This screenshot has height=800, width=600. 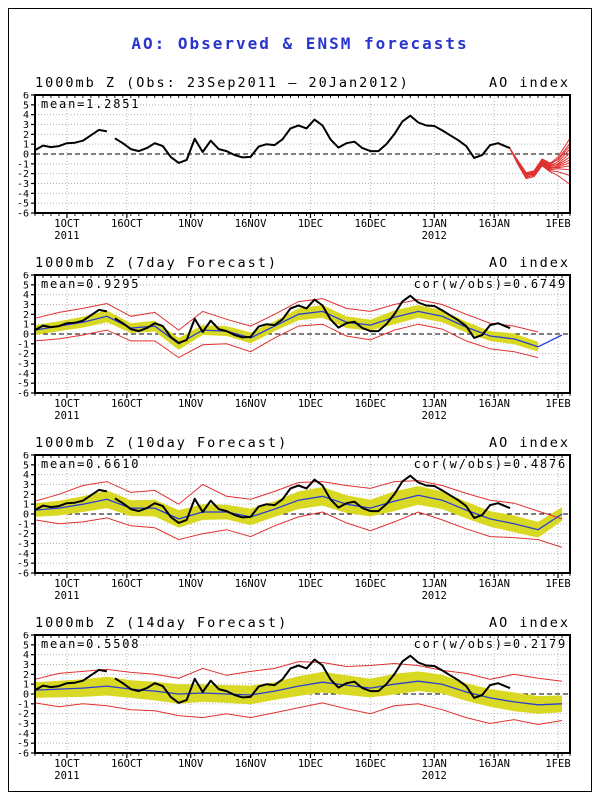 What do you see at coordinates (529, 83) in the screenshot?
I see `panel-observed-right-label: AO index` at bounding box center [529, 83].